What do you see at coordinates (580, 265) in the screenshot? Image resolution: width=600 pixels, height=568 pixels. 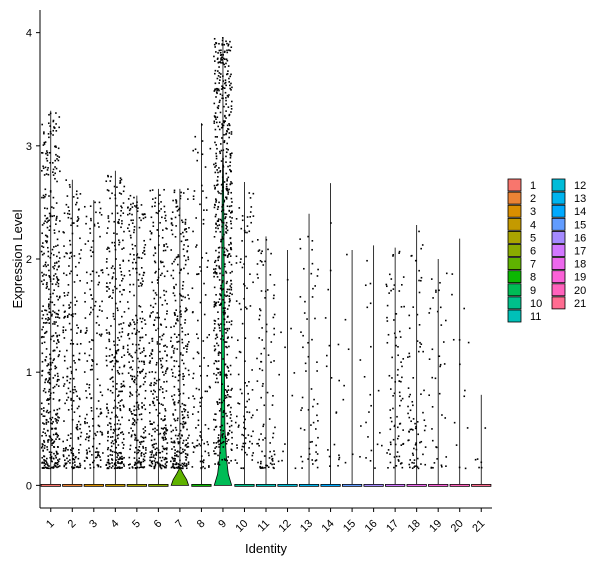 I see `legend-label-18: 18` at bounding box center [580, 265].